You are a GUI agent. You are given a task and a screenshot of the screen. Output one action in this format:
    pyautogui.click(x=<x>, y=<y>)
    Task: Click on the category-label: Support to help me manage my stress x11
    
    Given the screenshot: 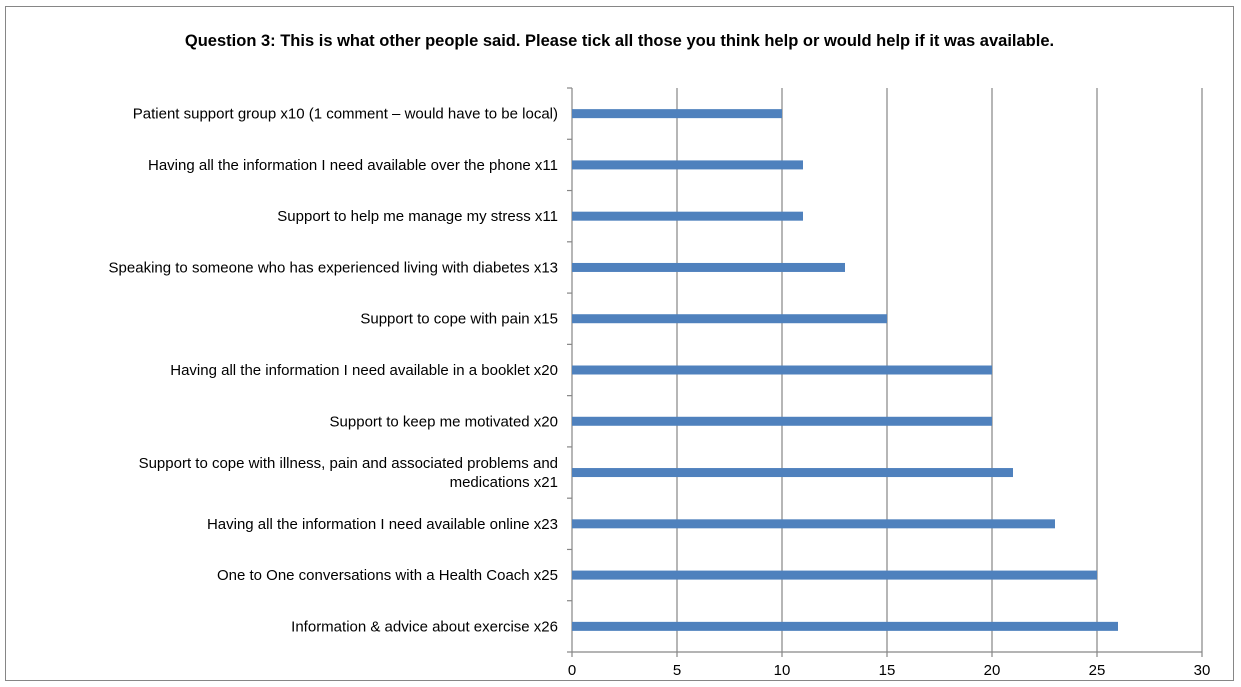 What is the action you would take?
    pyautogui.click(x=417, y=216)
    